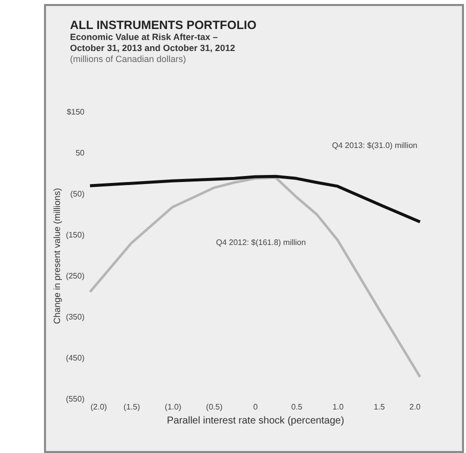 The width and height of the screenshot is (466, 453). Describe the element at coordinates (255, 407) in the screenshot. I see `x-tick-label: 0` at that location.